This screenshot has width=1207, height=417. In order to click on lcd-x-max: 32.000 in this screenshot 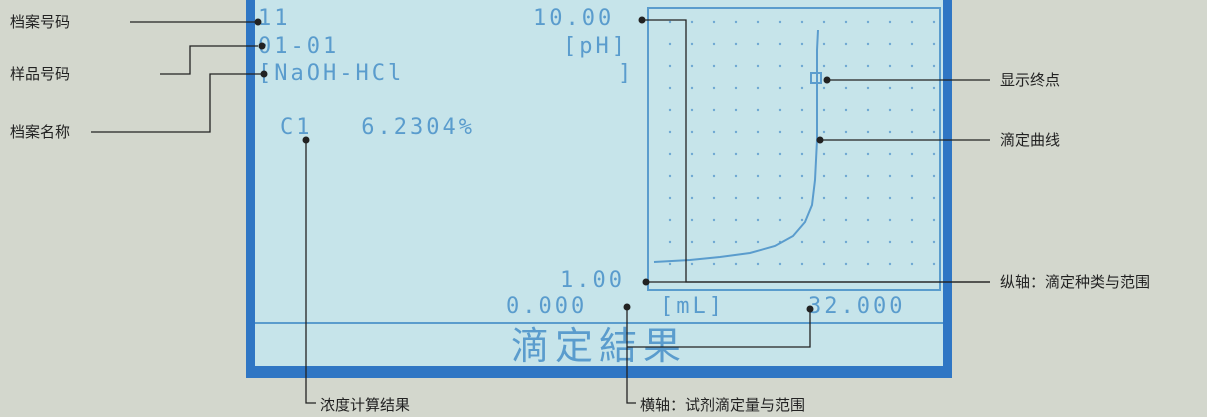, I will do `click(857, 306)`.